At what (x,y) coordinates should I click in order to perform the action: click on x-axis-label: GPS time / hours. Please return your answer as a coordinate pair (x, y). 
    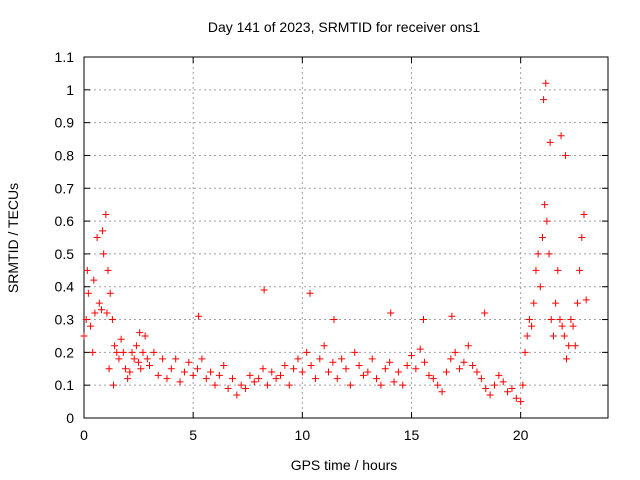
    Looking at the image, I should click on (344, 465).